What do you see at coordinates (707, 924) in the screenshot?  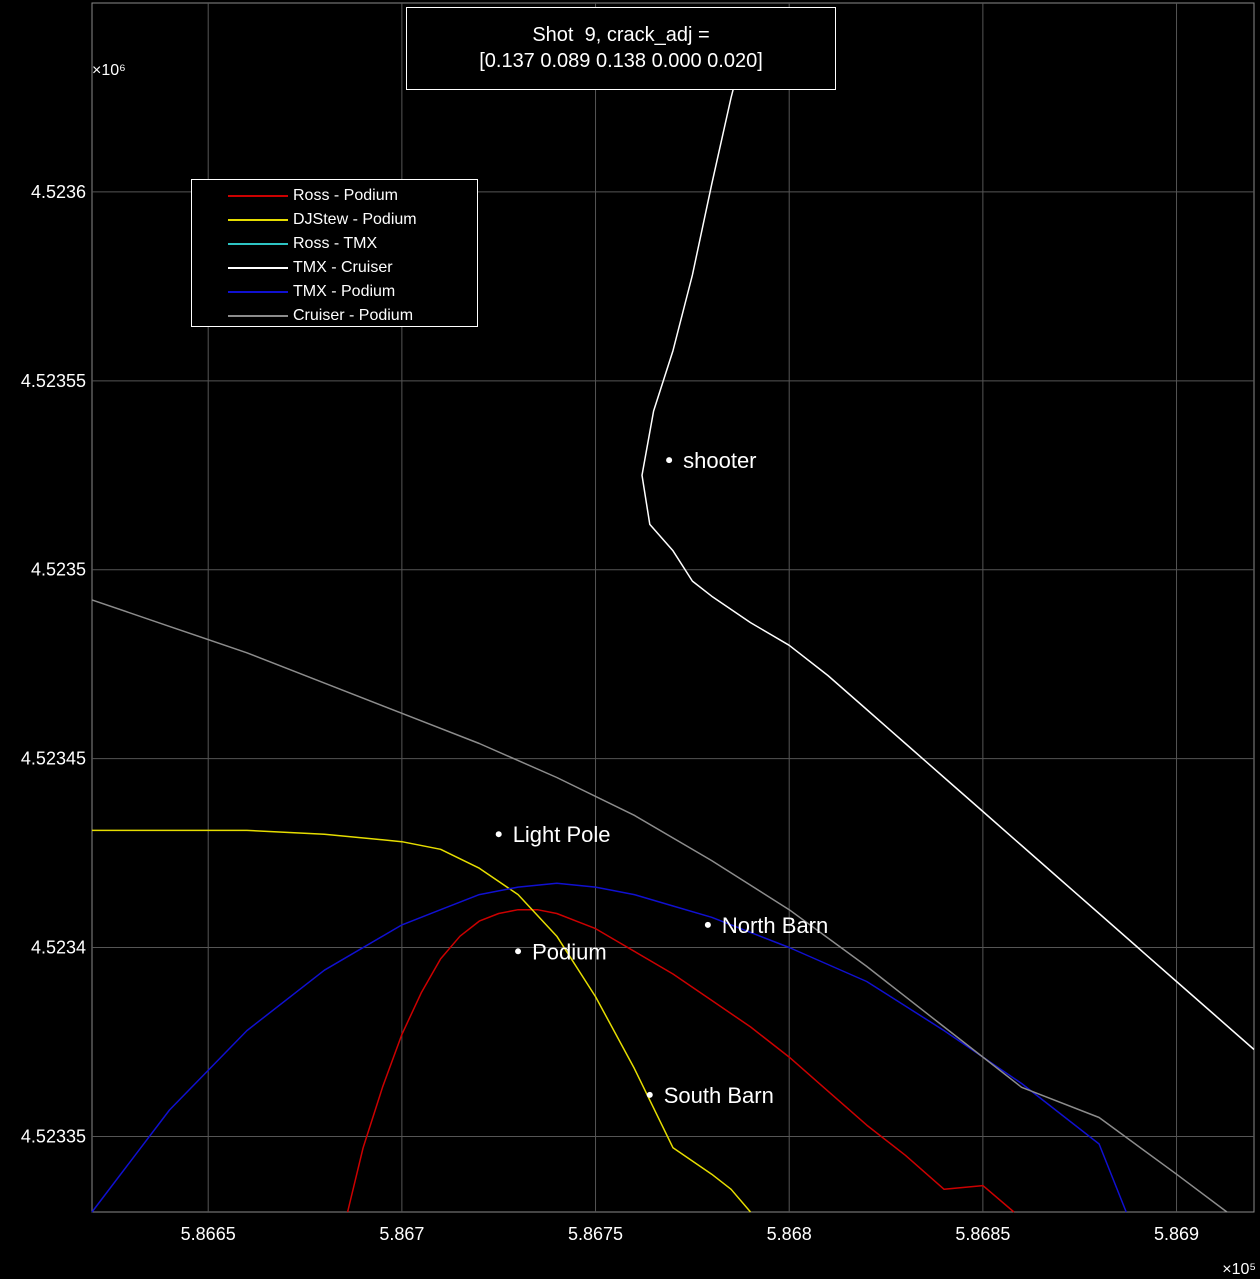 I see `marker-point-north-barn` at bounding box center [707, 924].